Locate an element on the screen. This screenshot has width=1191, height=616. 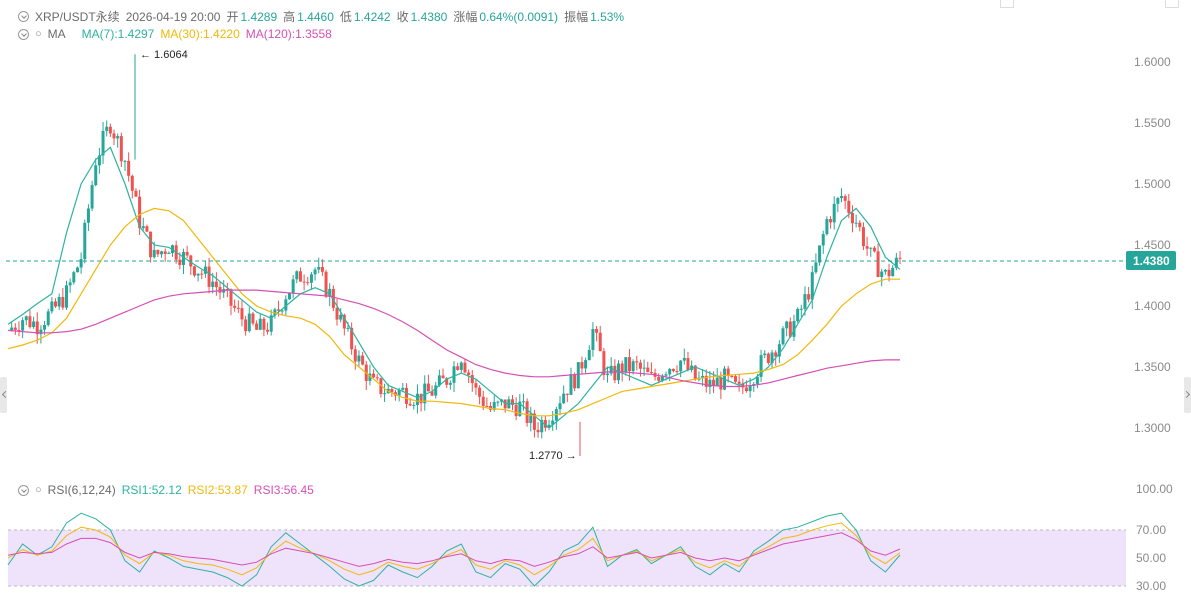
rsi2-value: RSI2:53.87 is located at coordinates (217, 490).